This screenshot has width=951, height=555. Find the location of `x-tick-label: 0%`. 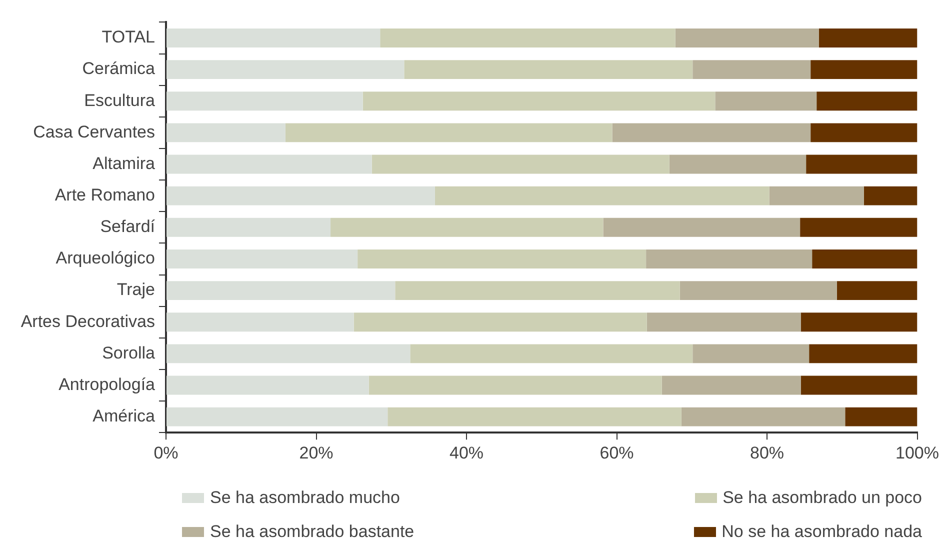

x-tick-label: 0% is located at coordinates (166, 452).